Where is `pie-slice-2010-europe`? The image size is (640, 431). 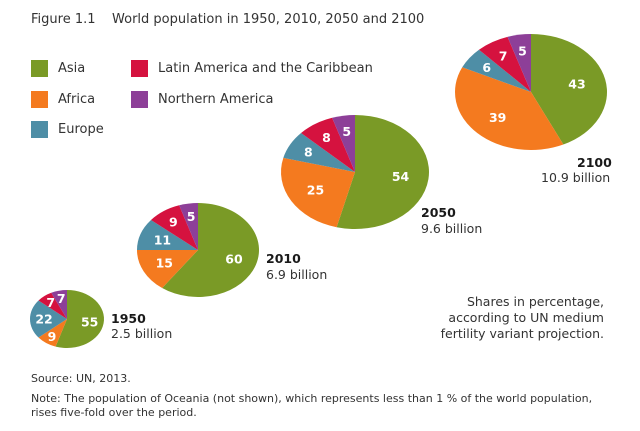
pie-slice-2010-europe is located at coordinates (167, 235).